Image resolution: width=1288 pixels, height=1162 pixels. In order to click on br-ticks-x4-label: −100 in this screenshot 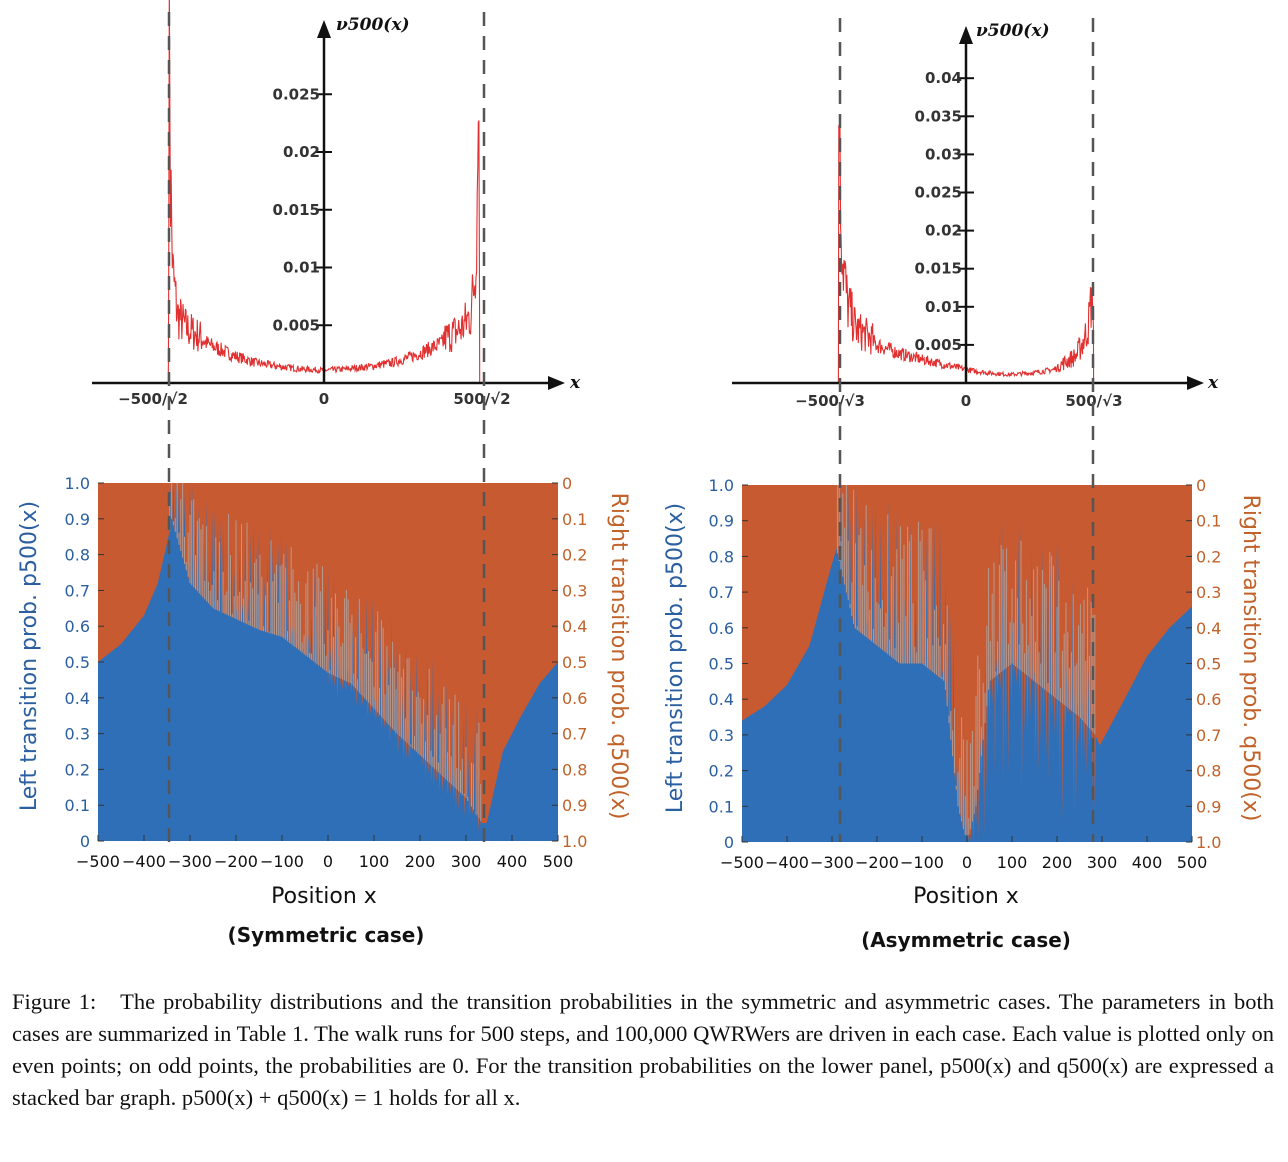, I will do `click(922, 862)`.